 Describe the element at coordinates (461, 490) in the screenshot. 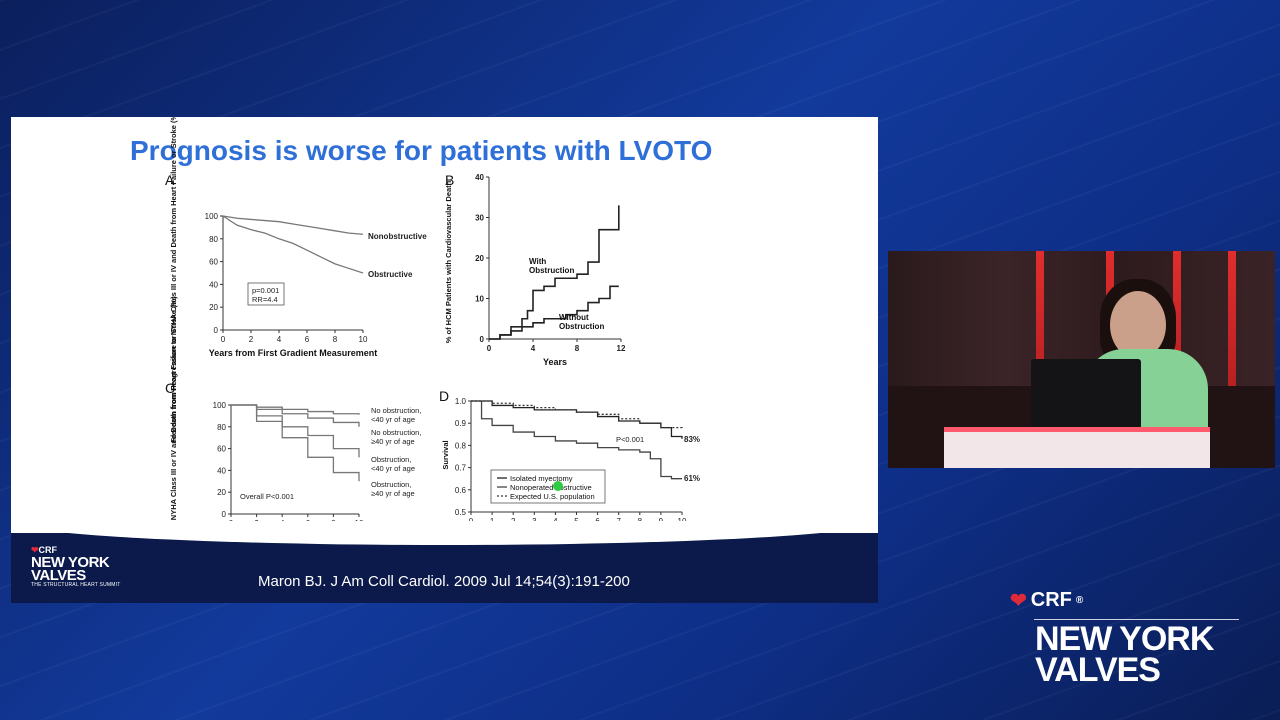

I see `y-tick-label: 0.6` at that location.